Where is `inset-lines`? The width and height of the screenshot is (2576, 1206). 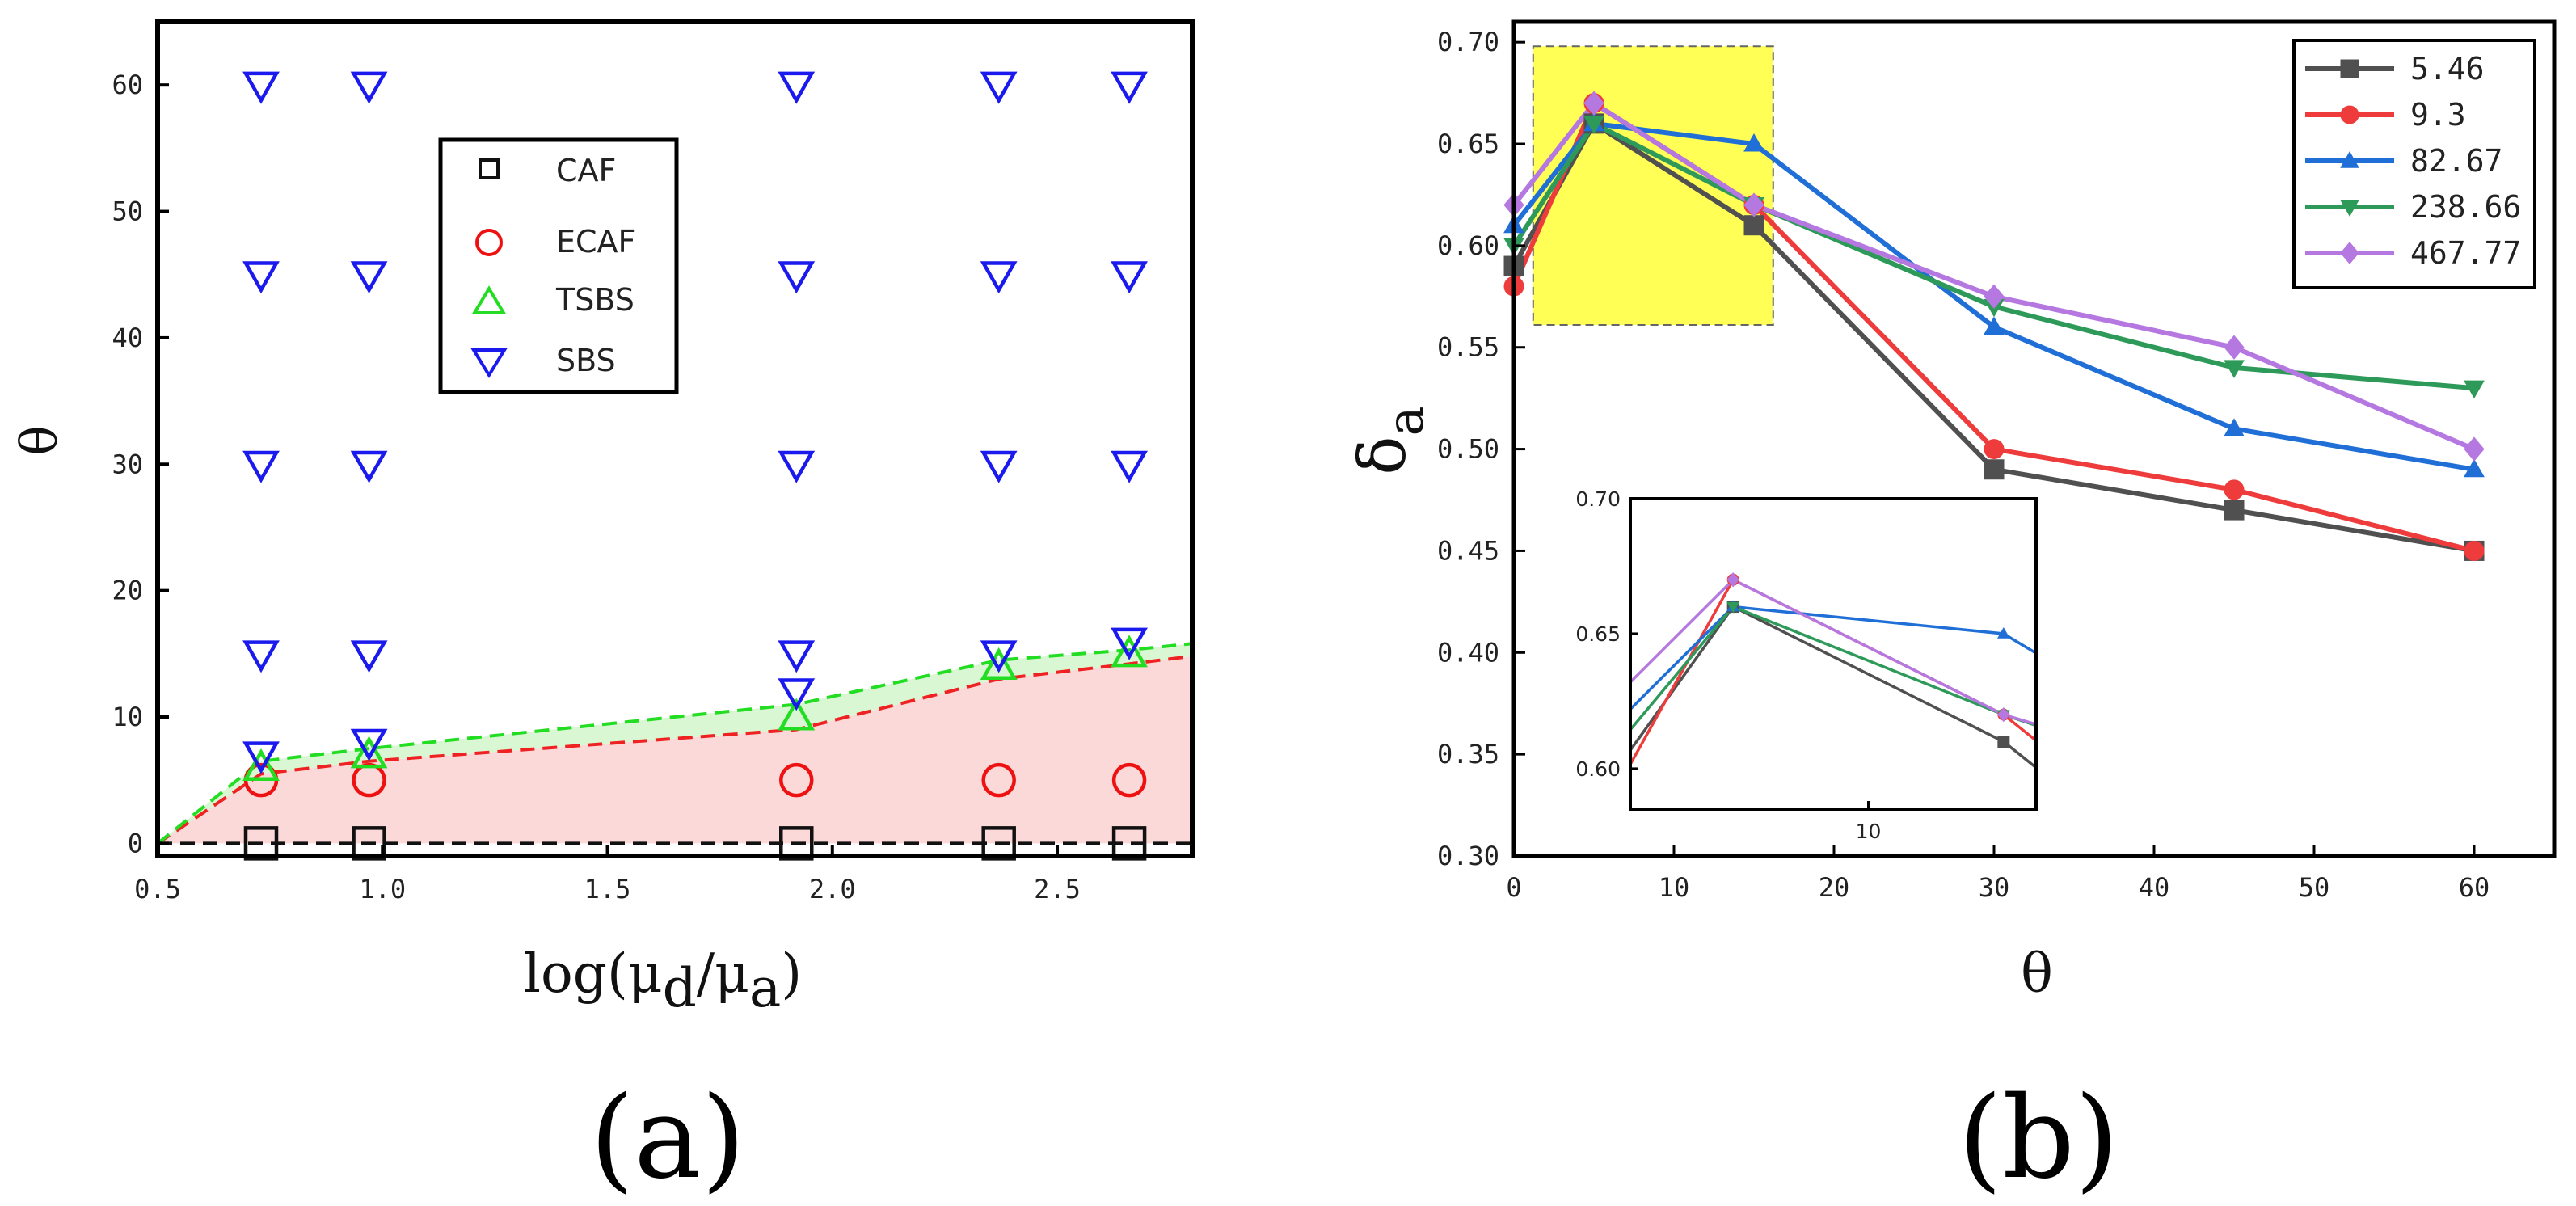 inset-lines is located at coordinates (1833, 673).